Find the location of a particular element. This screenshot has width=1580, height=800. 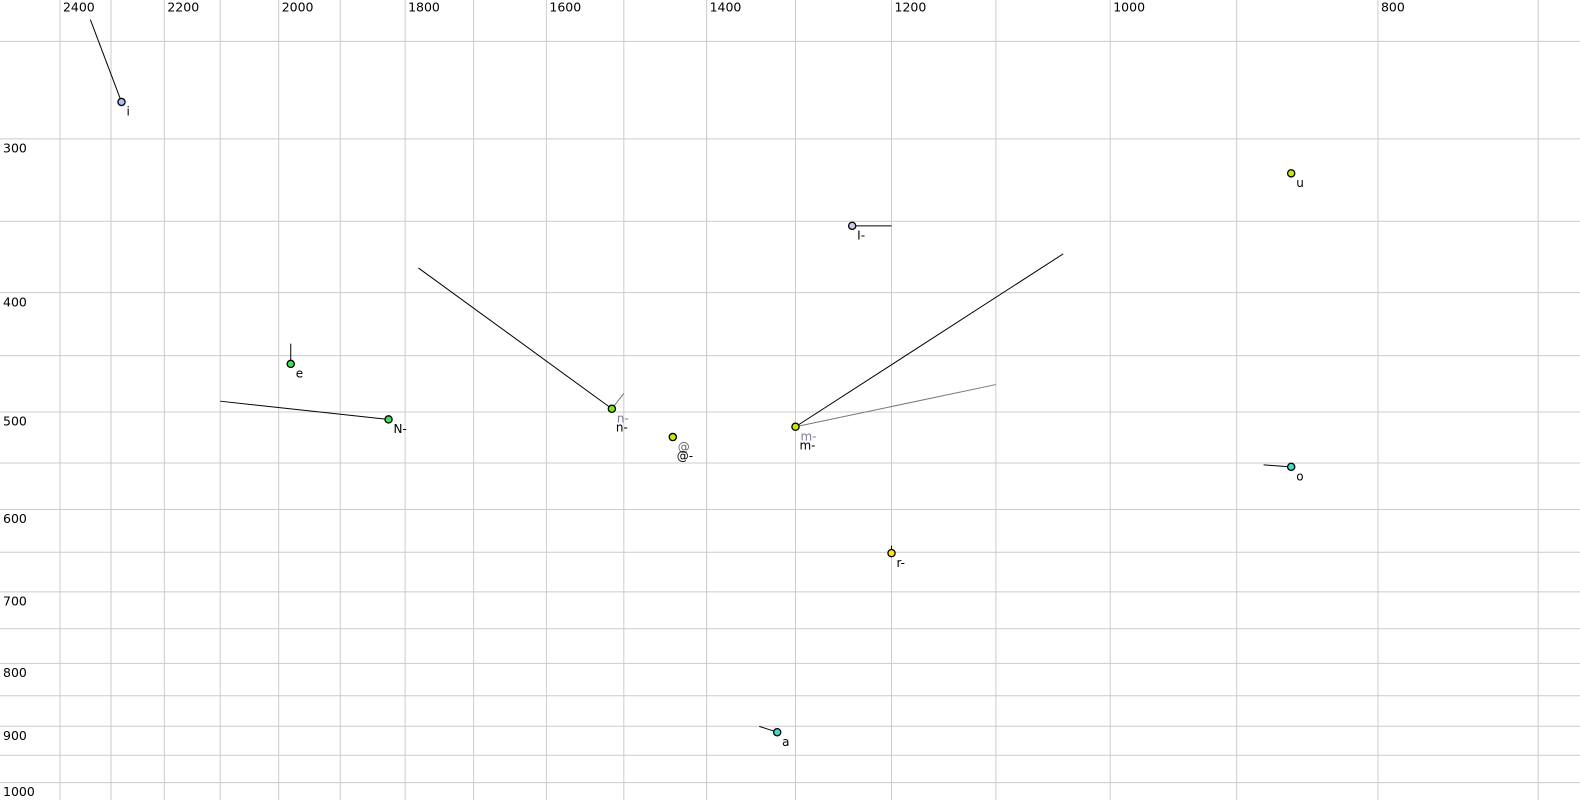

point-p1-u is located at coordinates (1291, 173).